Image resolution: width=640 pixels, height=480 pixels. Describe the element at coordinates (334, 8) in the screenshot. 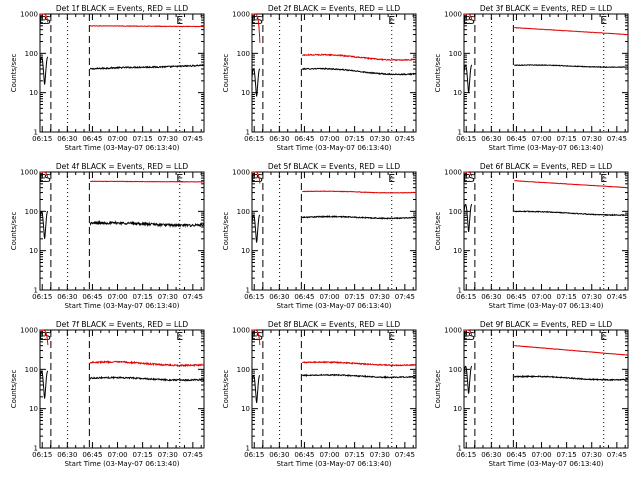

I see `panel-title: Det 2f BLACK = Events, RED = LLD` at that location.